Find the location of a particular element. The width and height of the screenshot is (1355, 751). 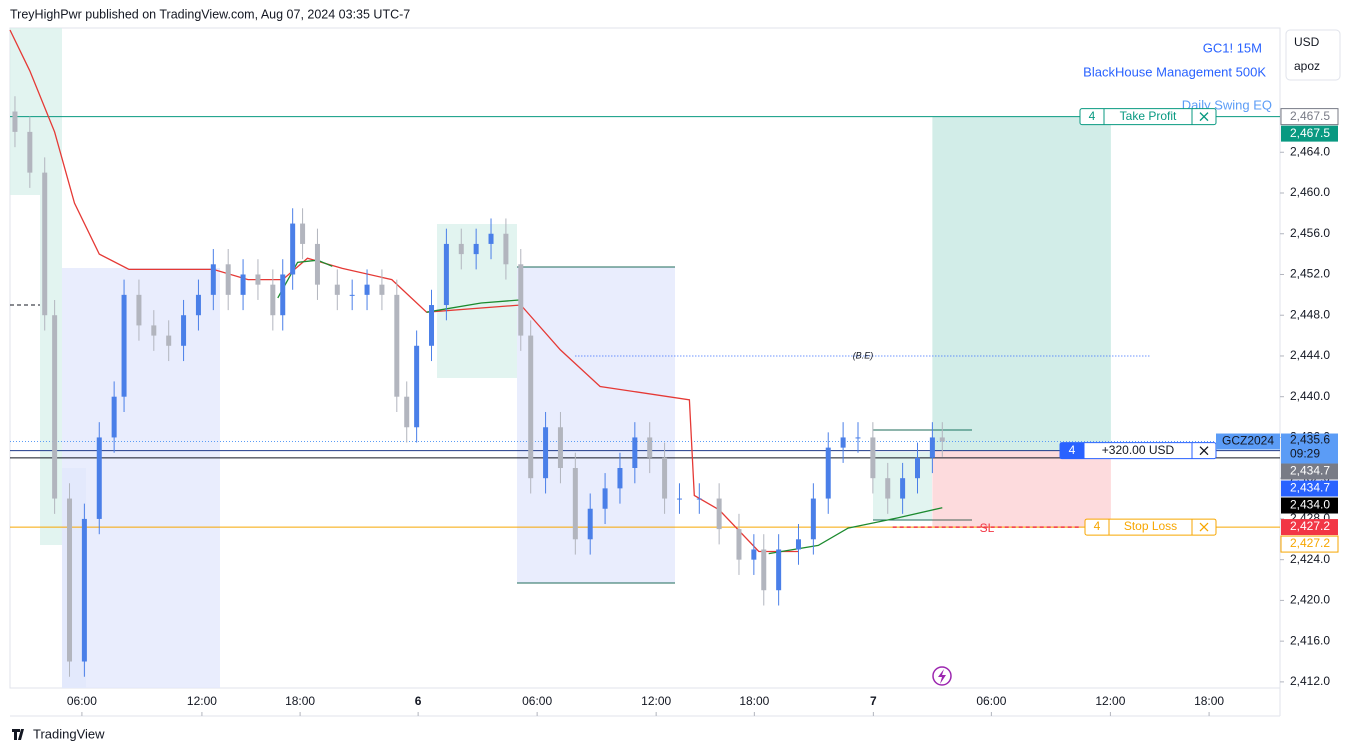

x-tick-label: 06:00 is located at coordinates (991, 701).